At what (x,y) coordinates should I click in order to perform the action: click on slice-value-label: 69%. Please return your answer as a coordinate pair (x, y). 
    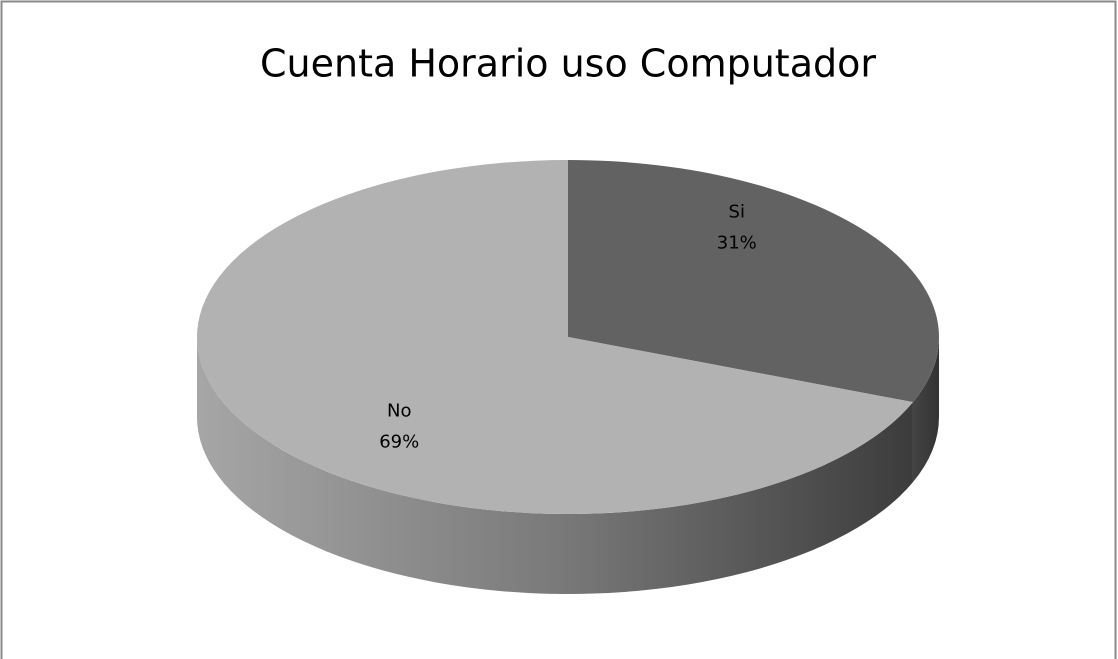
    Looking at the image, I should click on (399, 442).